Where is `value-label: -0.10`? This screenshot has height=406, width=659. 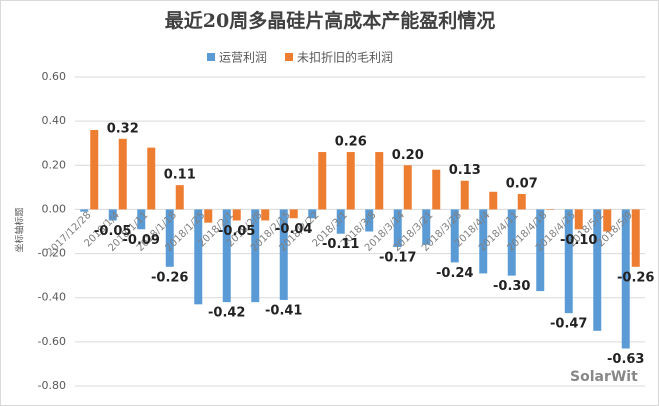
value-label: -0.10 is located at coordinates (578, 240).